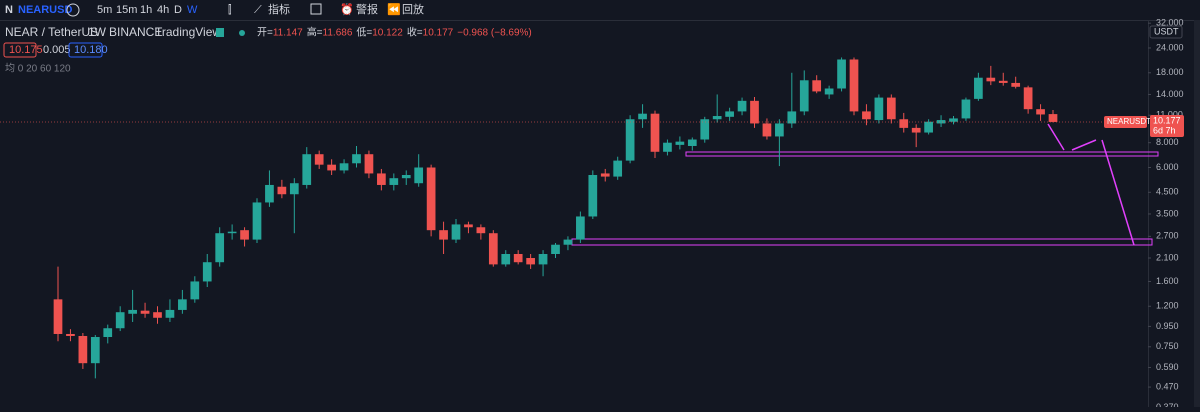 The width and height of the screenshot is (1200, 412). What do you see at coordinates (38, 69) in the screenshot?
I see `ma-legend: 均 0 20 60 120` at bounding box center [38, 69].